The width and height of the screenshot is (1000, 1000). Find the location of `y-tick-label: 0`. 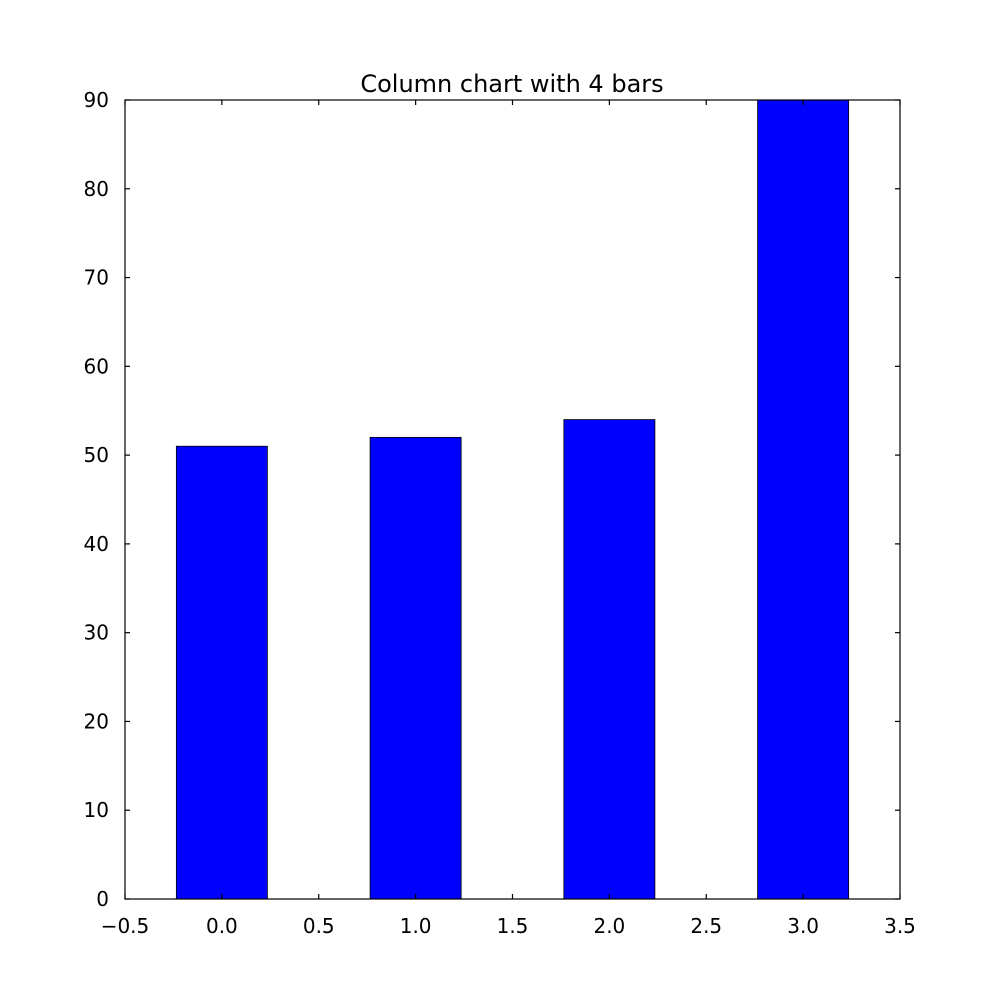

y-tick-label: 0 is located at coordinates (102, 899).